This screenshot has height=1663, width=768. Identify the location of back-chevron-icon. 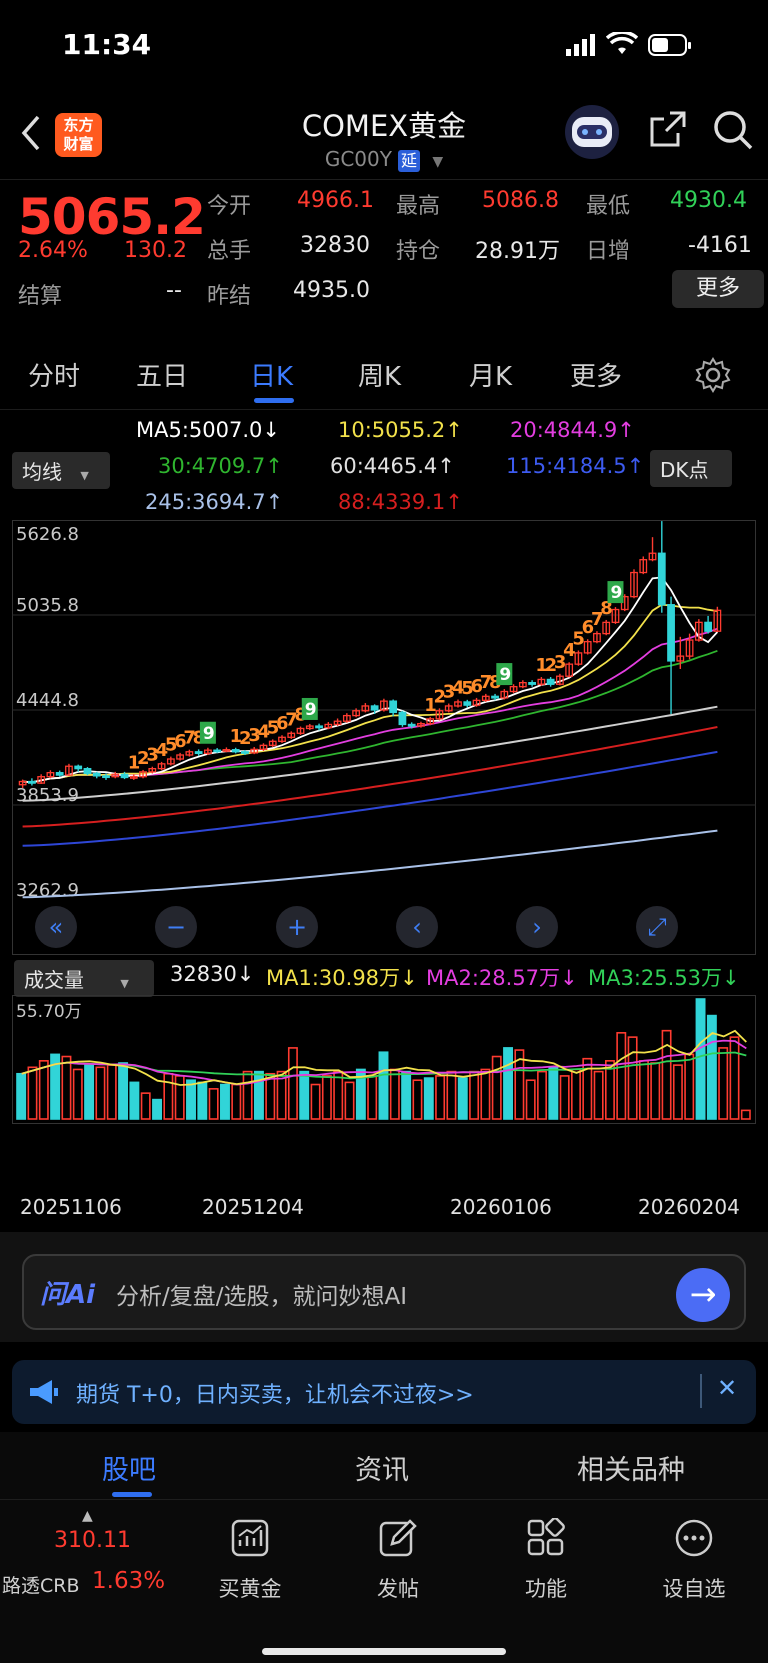
(30, 133).